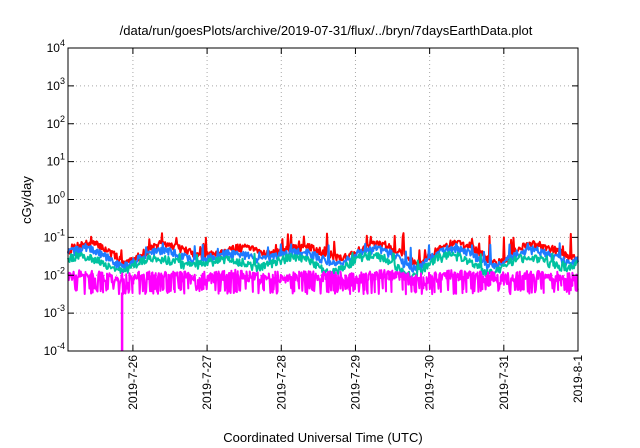 This screenshot has width=640, height=448. Describe the element at coordinates (56, 122) in the screenshot. I see `y-tick-label: 10²` at that location.